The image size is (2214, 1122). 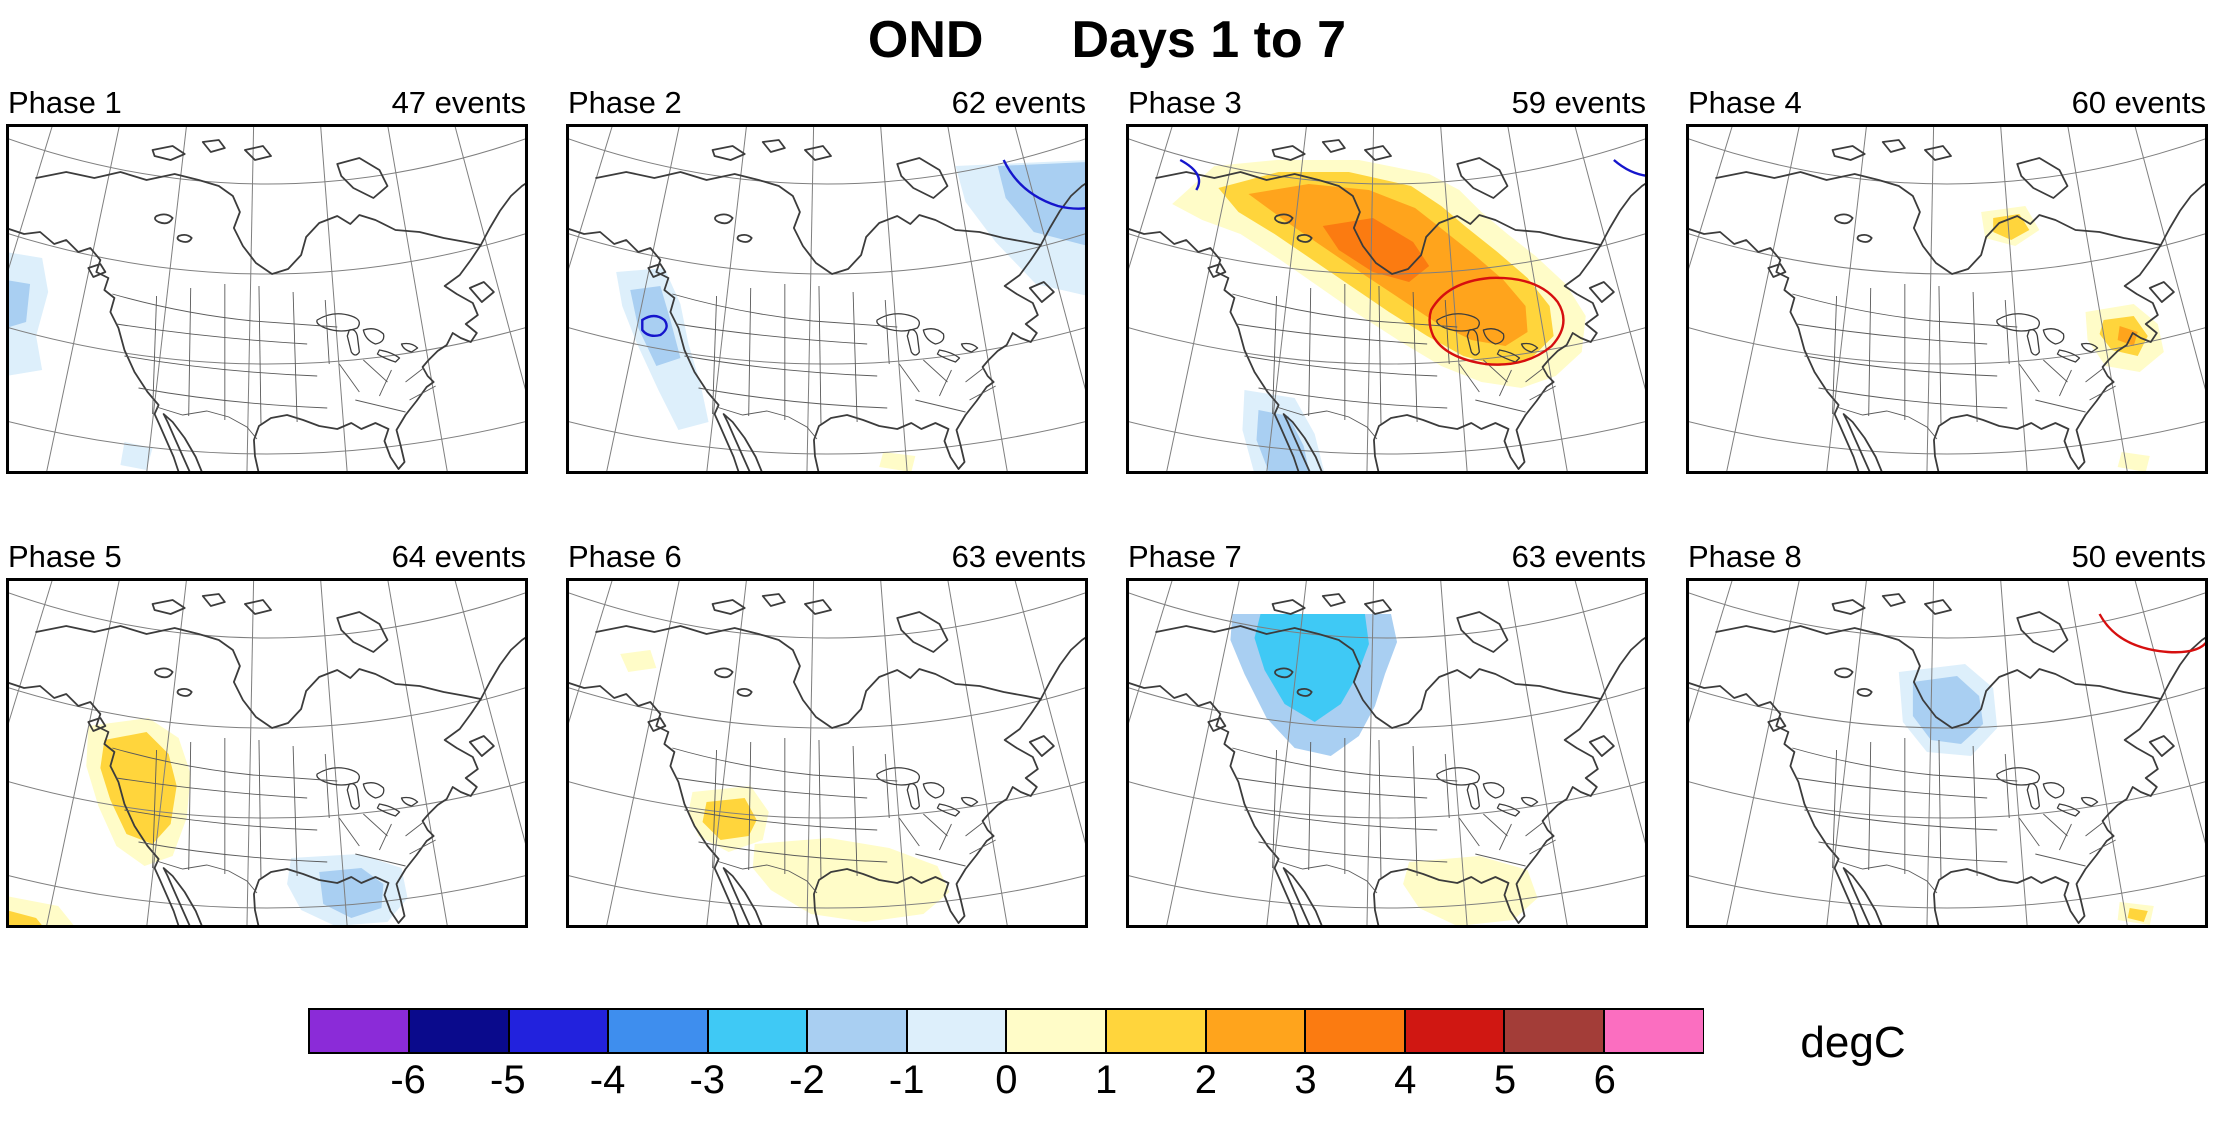 I want to click on phase-label: Phase 1, so click(x=65, y=102).